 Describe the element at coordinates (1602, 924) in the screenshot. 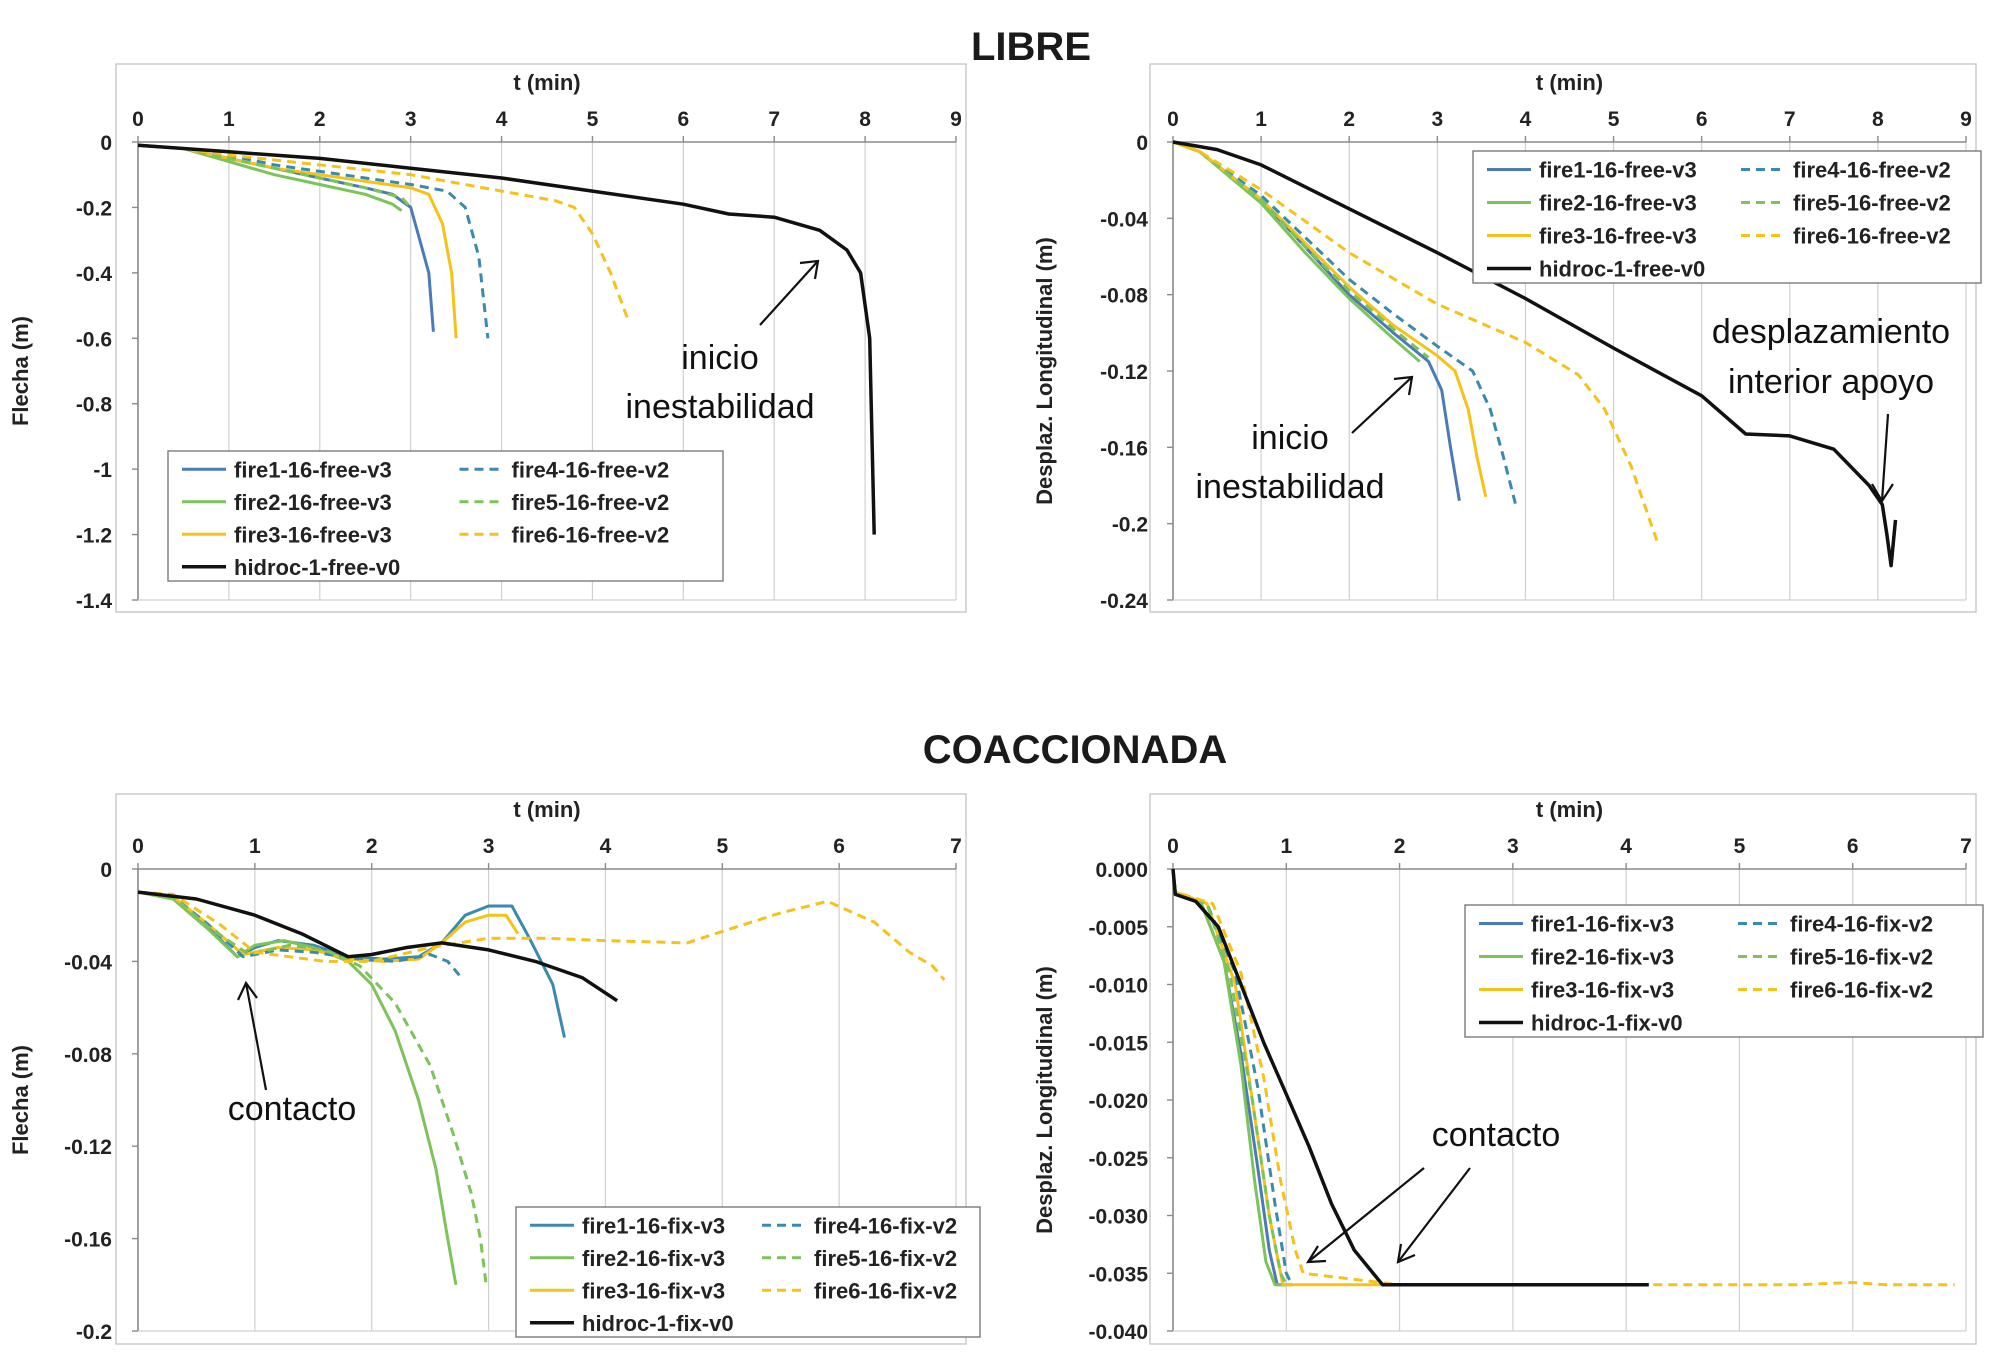

I see `legend-label: fire1-16-fix-v3` at that location.